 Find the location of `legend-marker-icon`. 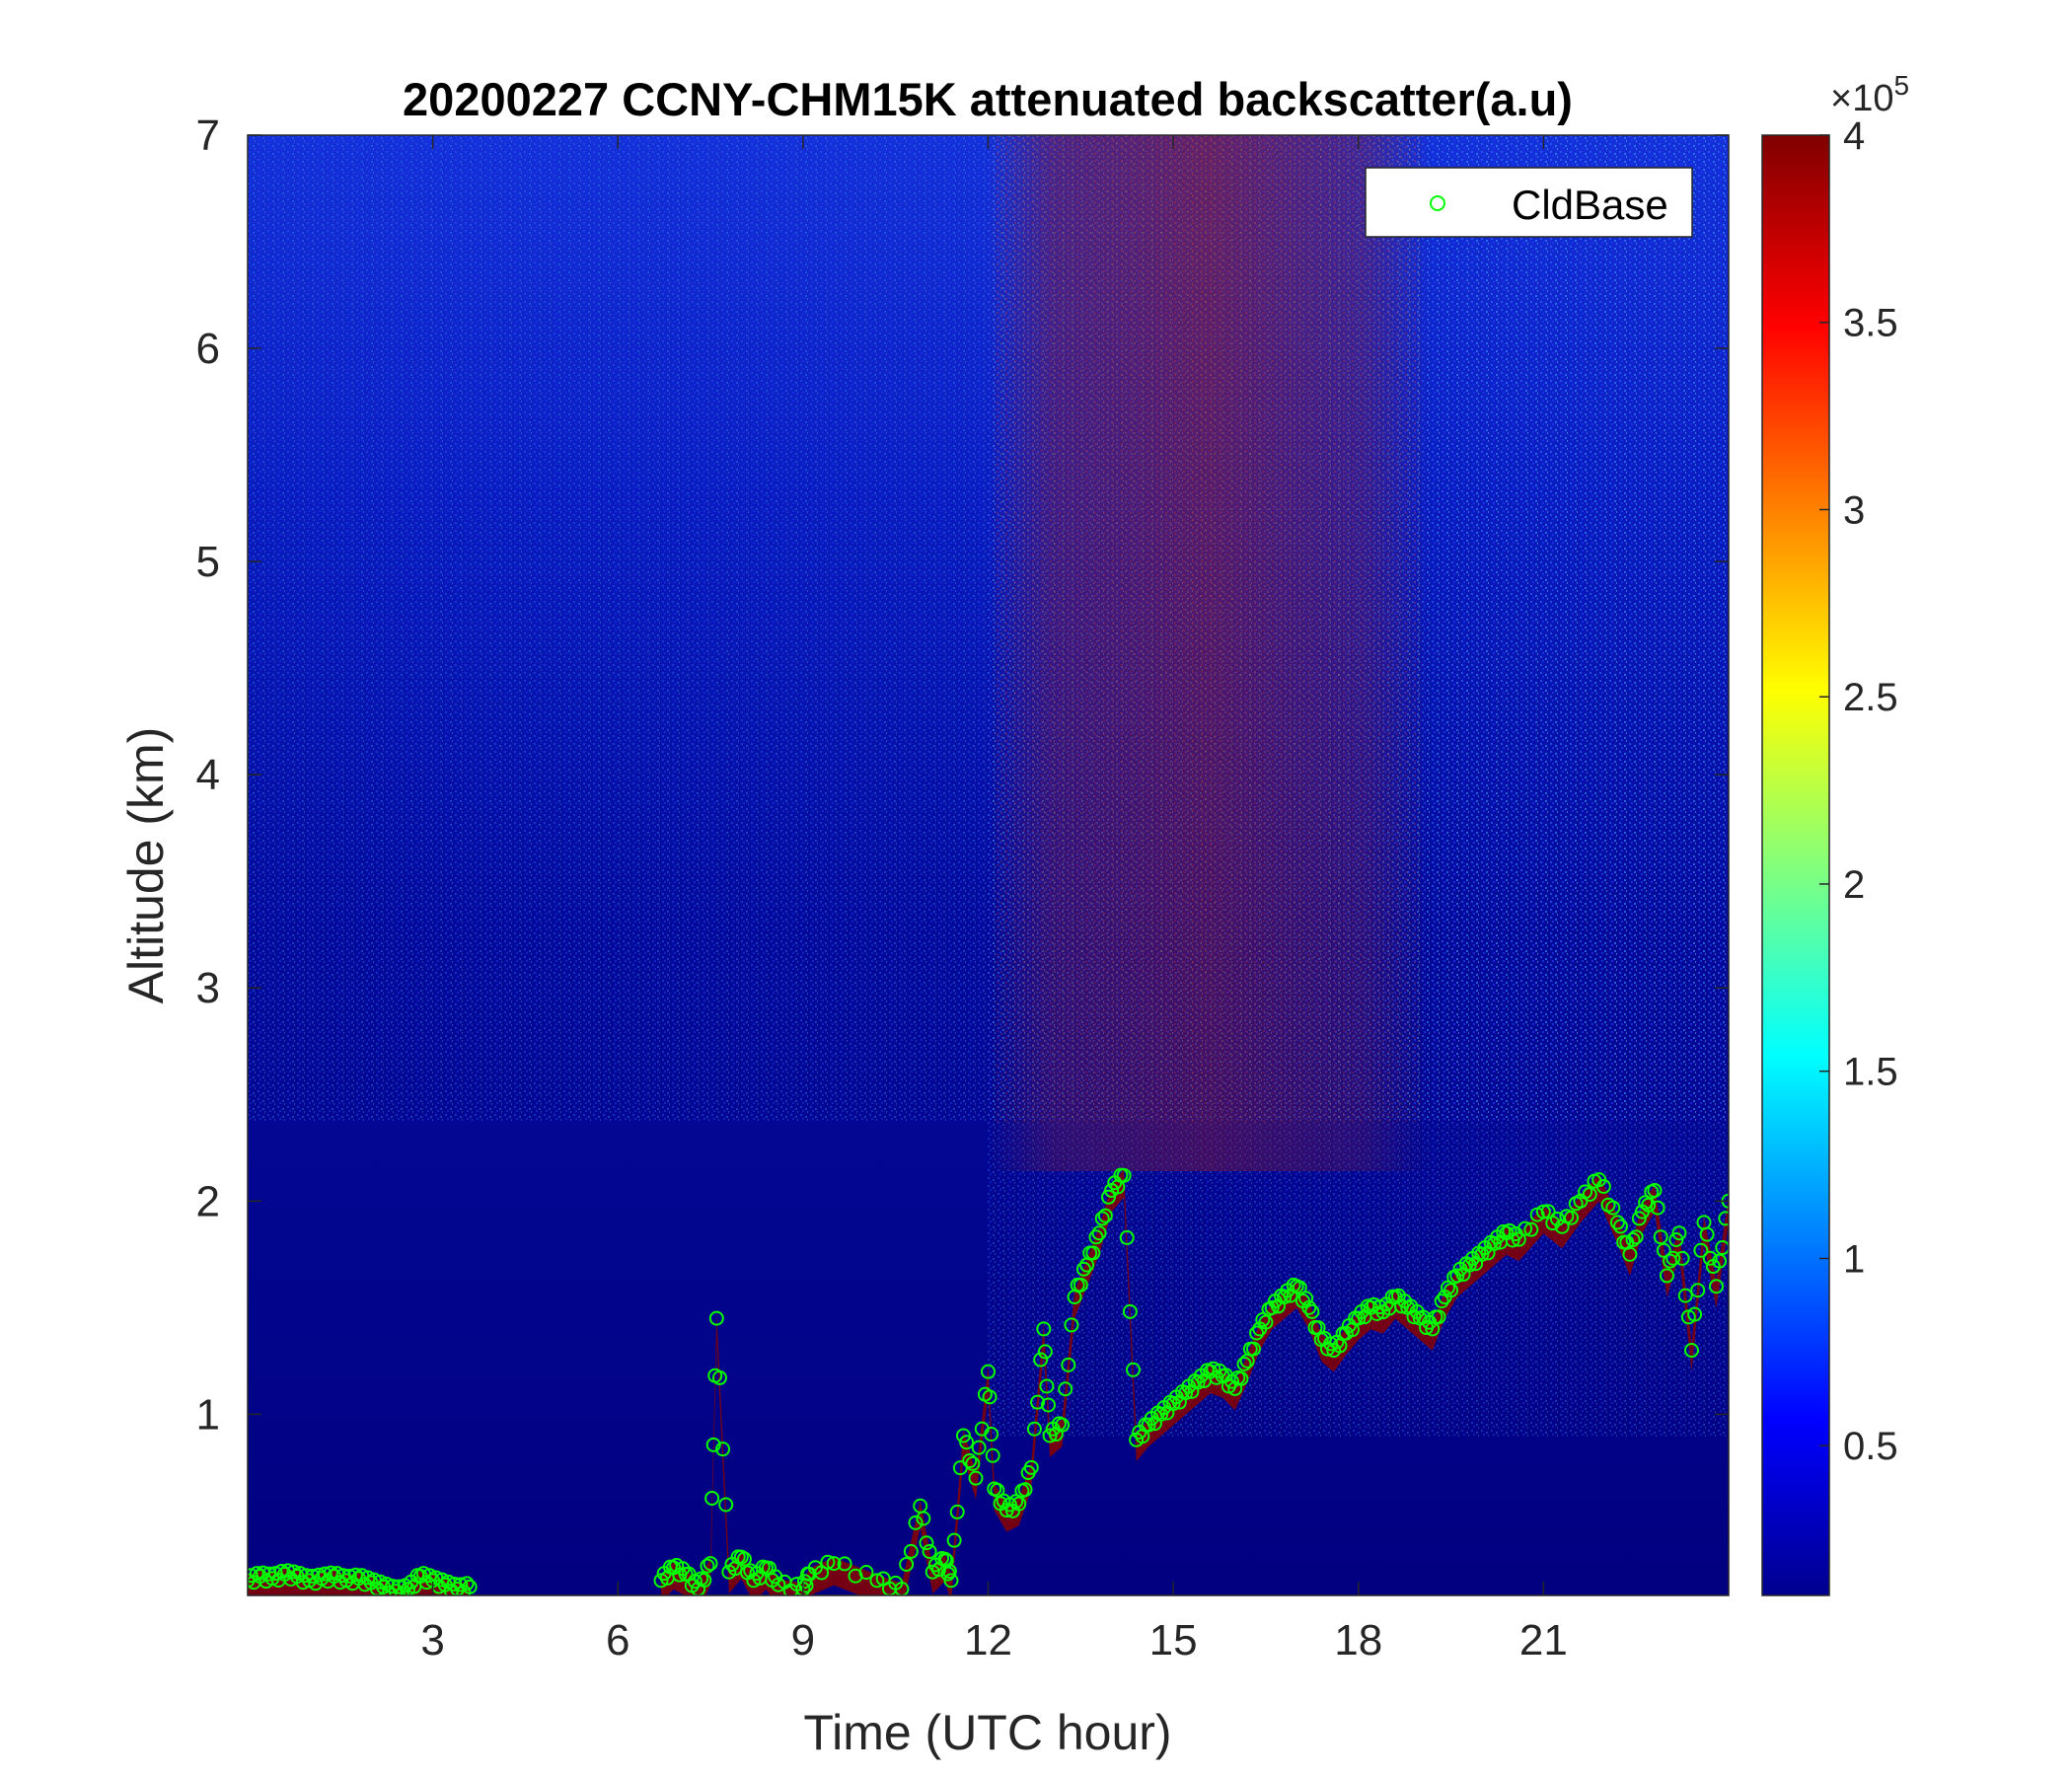

legend-marker-icon is located at coordinates (1438, 203).